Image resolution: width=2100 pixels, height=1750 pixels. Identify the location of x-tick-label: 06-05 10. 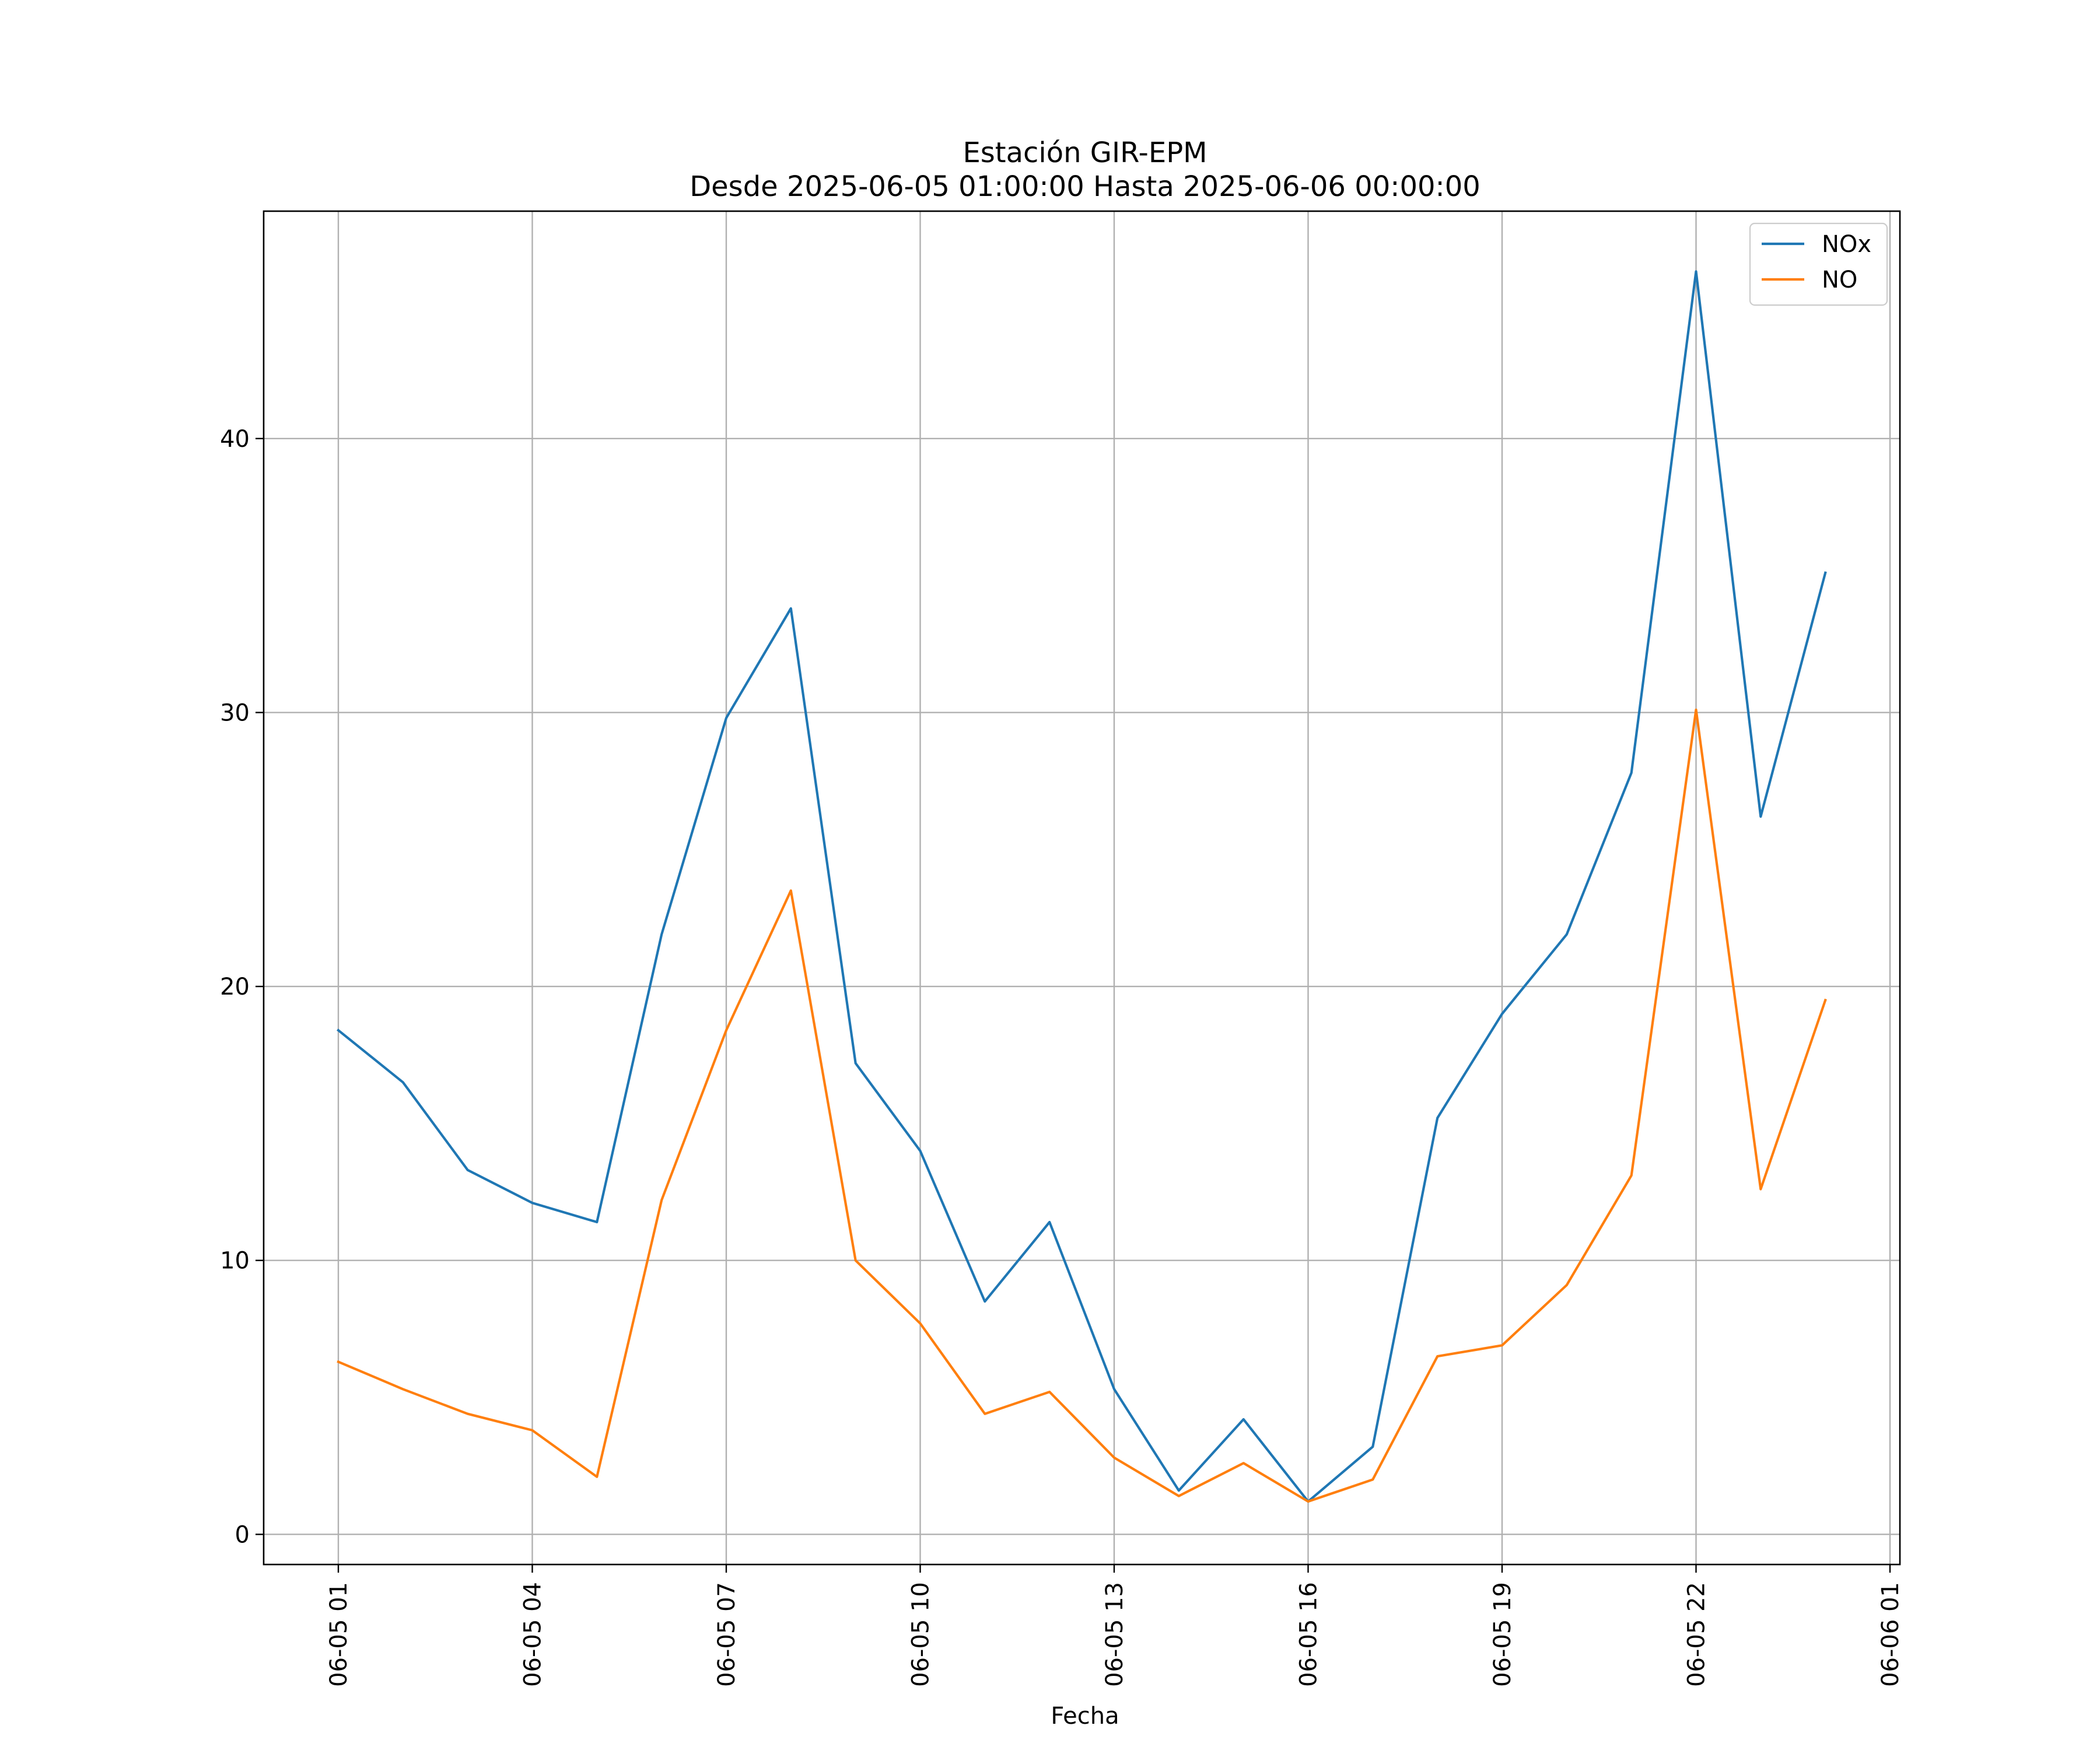
(921, 1634).